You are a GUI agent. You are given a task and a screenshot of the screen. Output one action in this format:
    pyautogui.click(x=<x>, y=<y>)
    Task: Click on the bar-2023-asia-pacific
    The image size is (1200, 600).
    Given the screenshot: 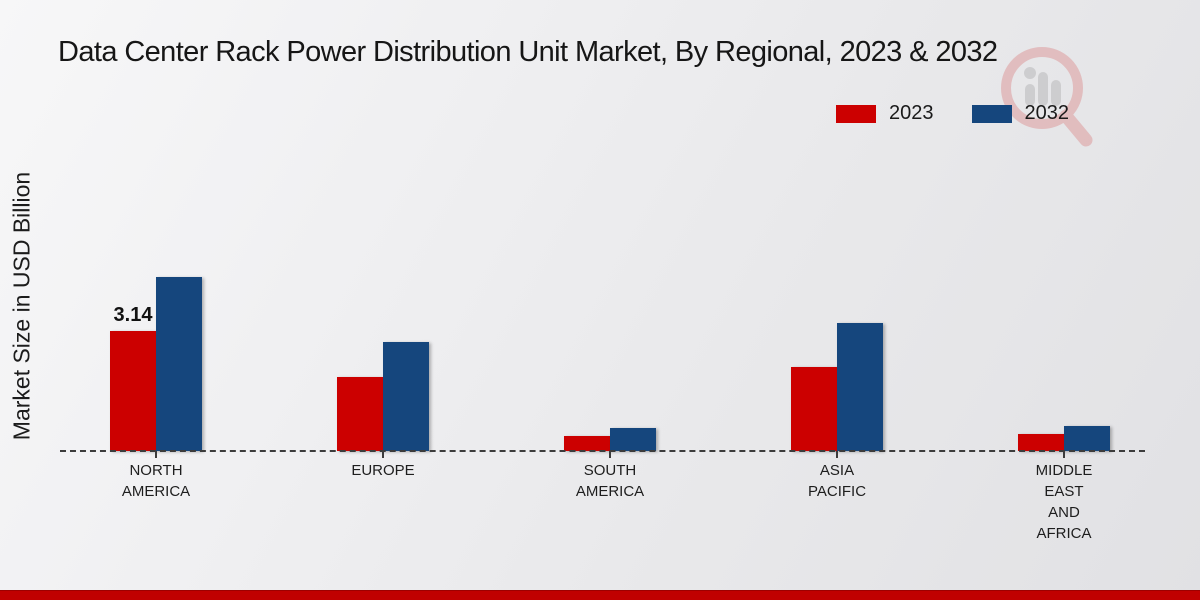 What is the action you would take?
    pyautogui.click(x=814, y=409)
    